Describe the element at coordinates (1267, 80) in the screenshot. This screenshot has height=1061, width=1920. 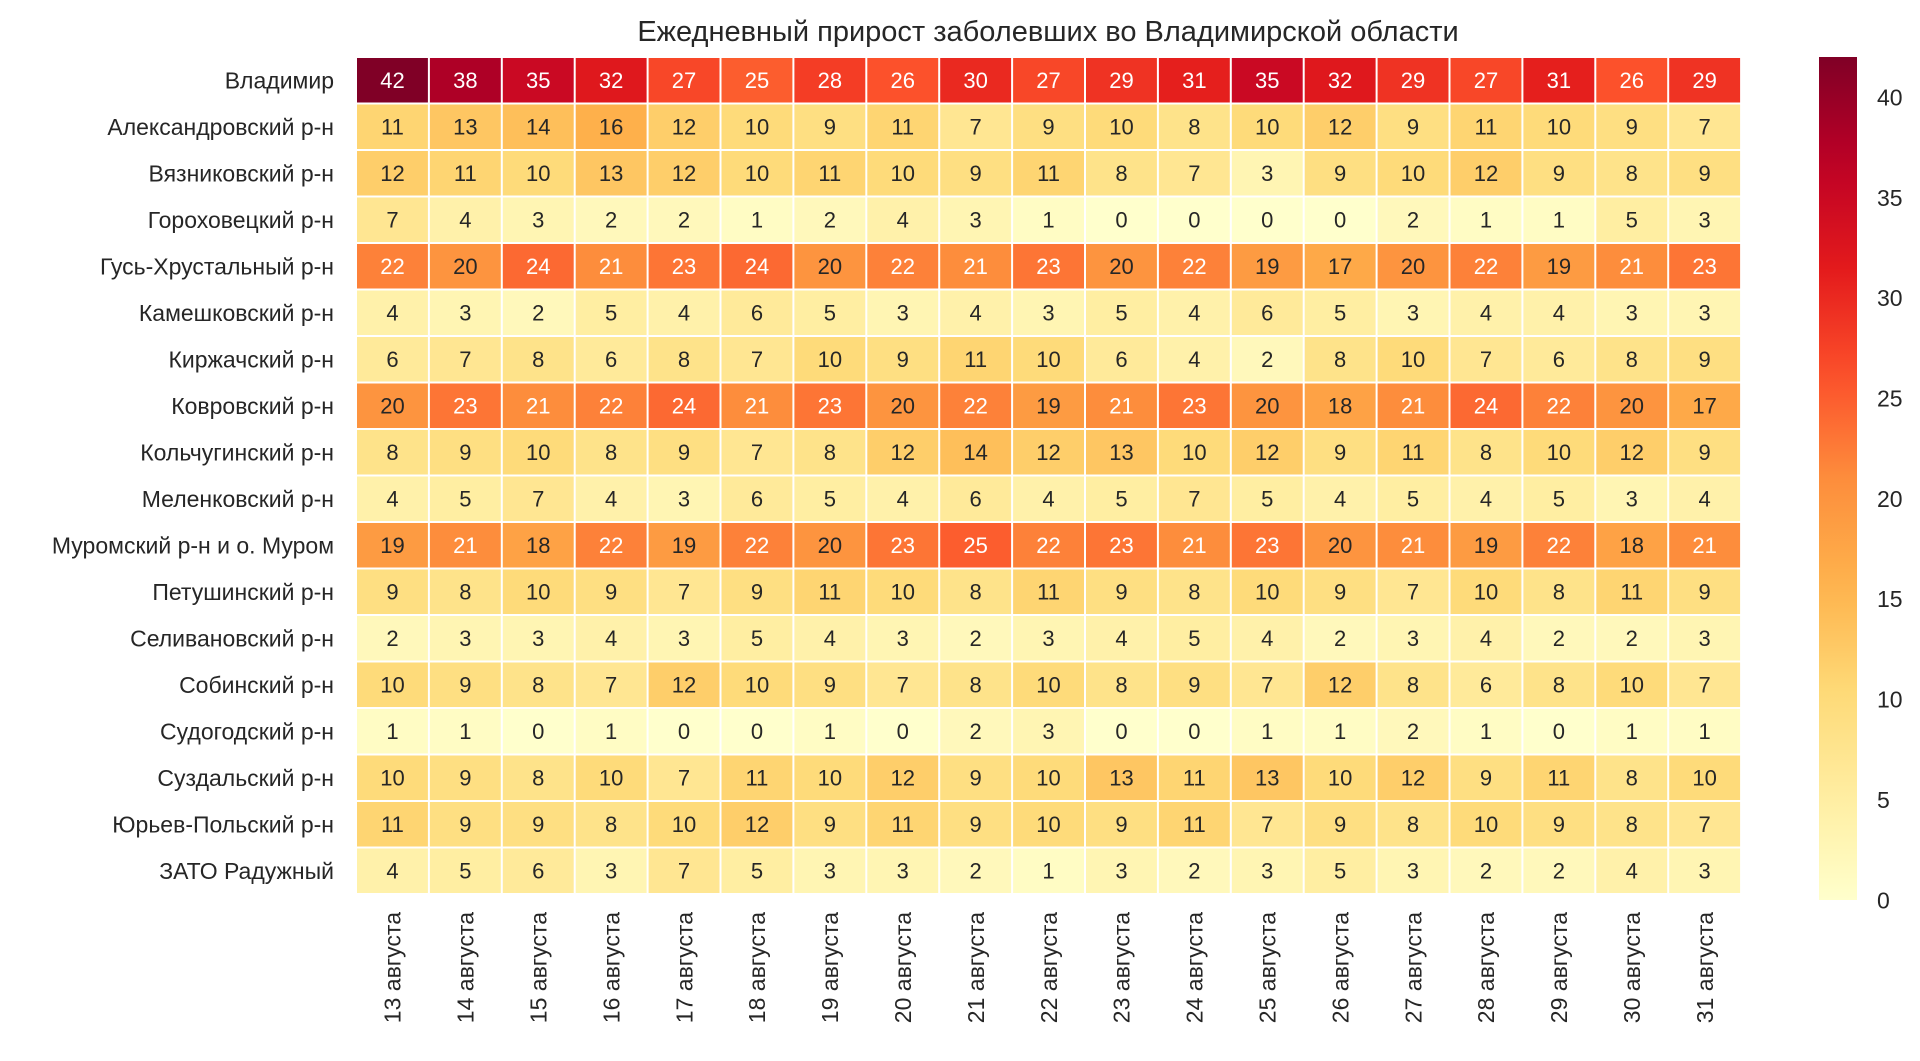
I see `cell-value-label: 35` at that location.